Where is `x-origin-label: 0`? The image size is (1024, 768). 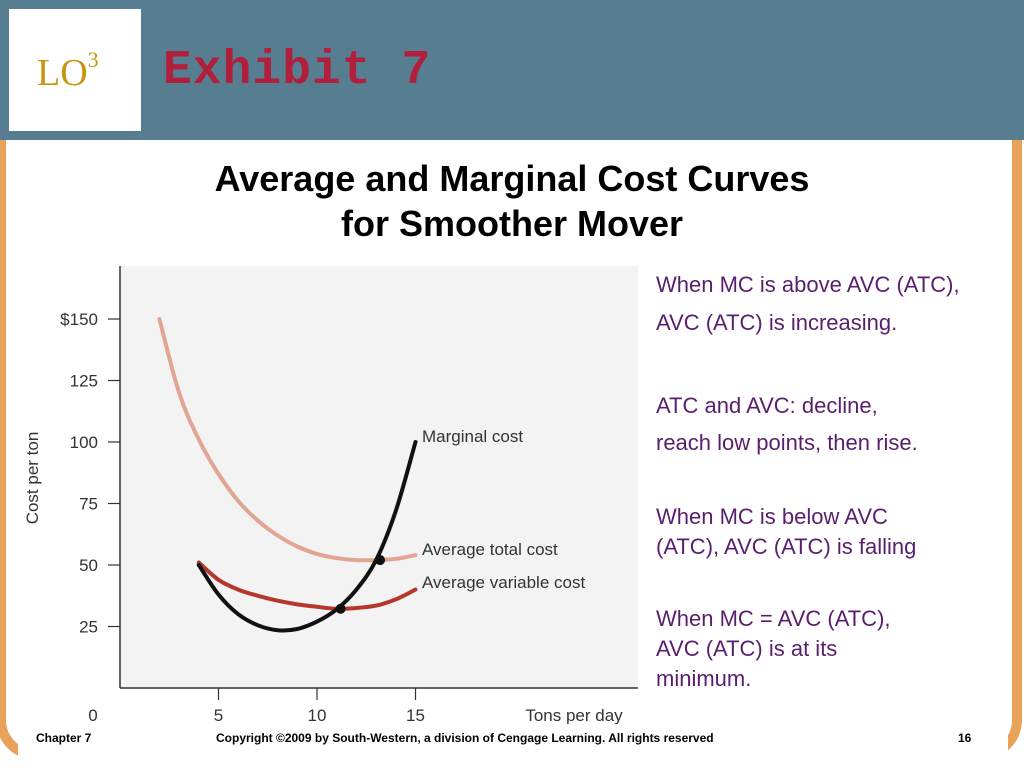 x-origin-label: 0 is located at coordinates (92, 715).